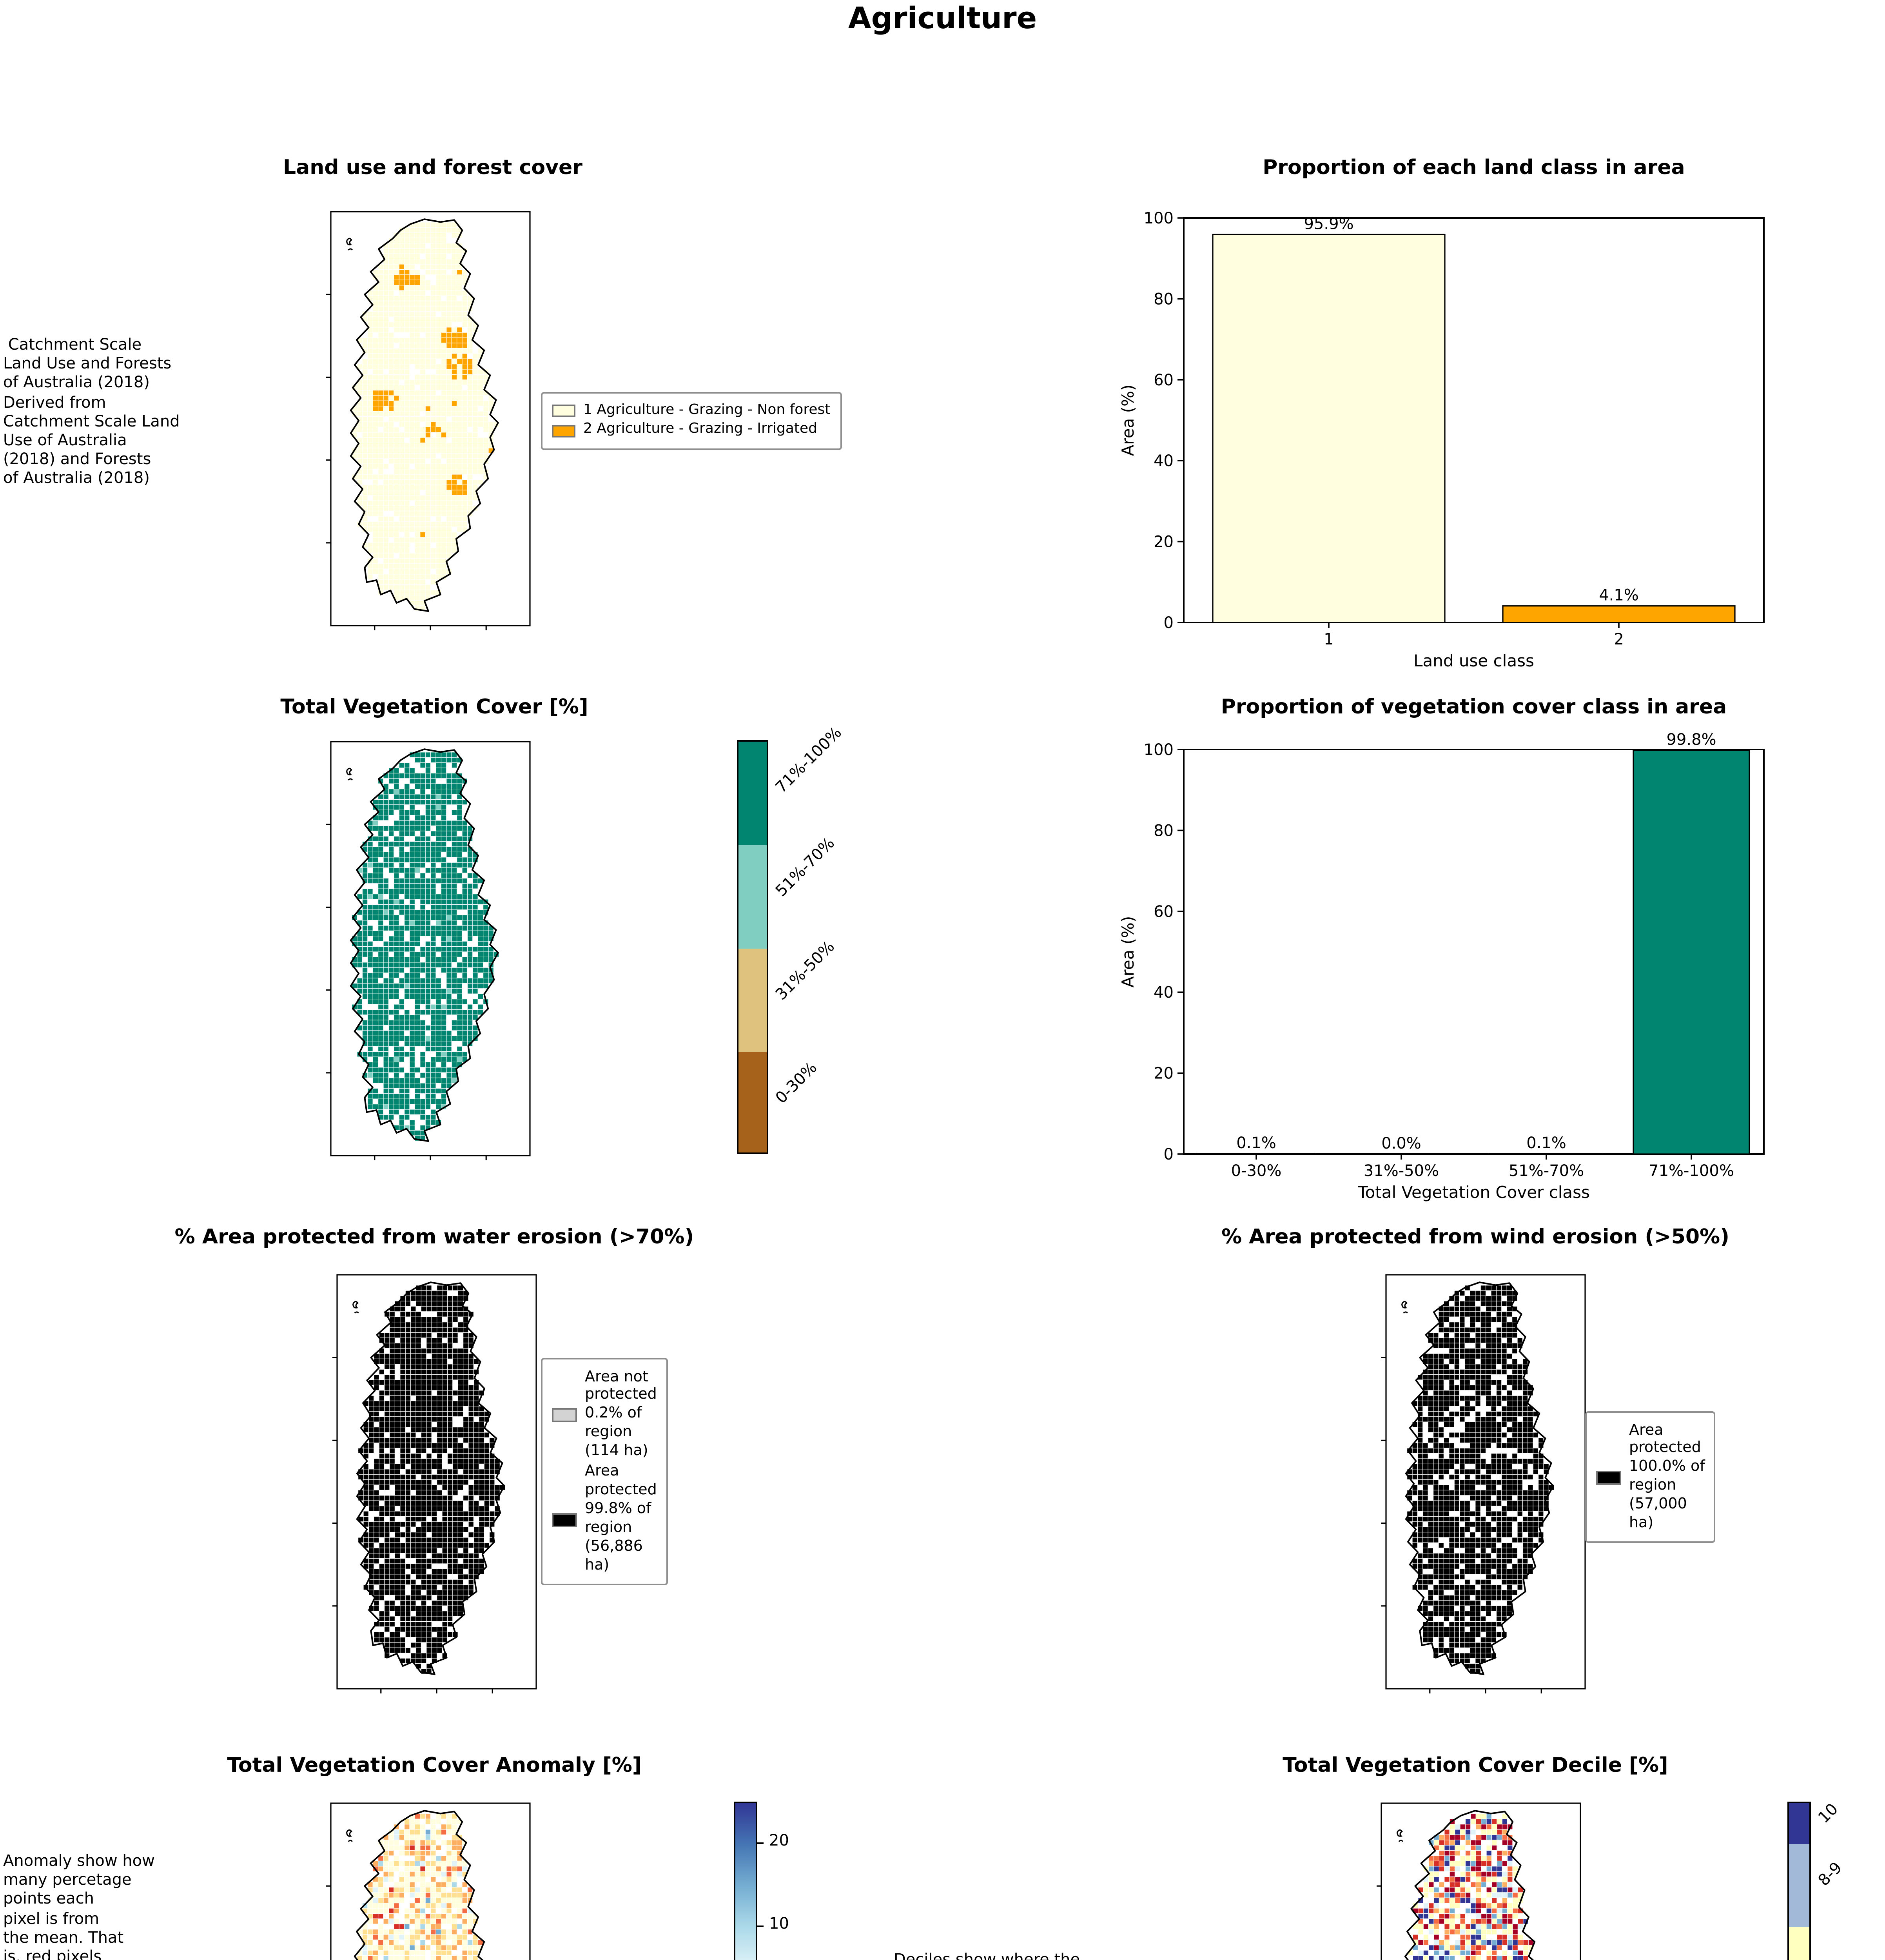  Describe the element at coordinates (1619, 639) in the screenshot. I see `x-tick-label: 2` at that location.